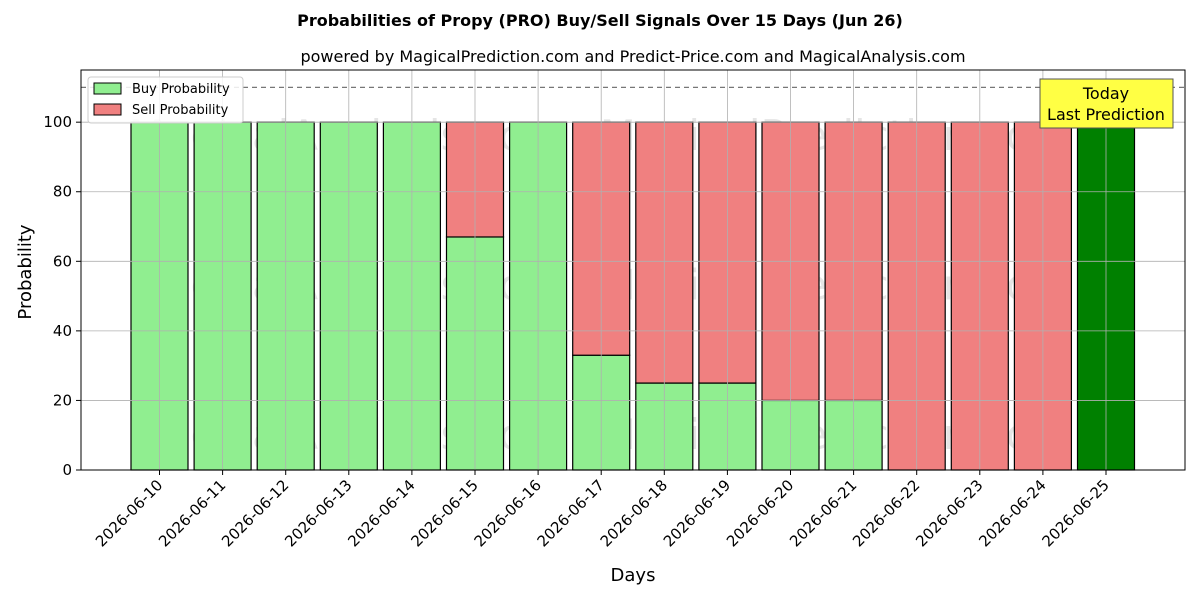 Image resolution: width=1200 pixels, height=600 pixels. What do you see at coordinates (67, 470) in the screenshot?
I see `y-tick-label: 0` at bounding box center [67, 470].